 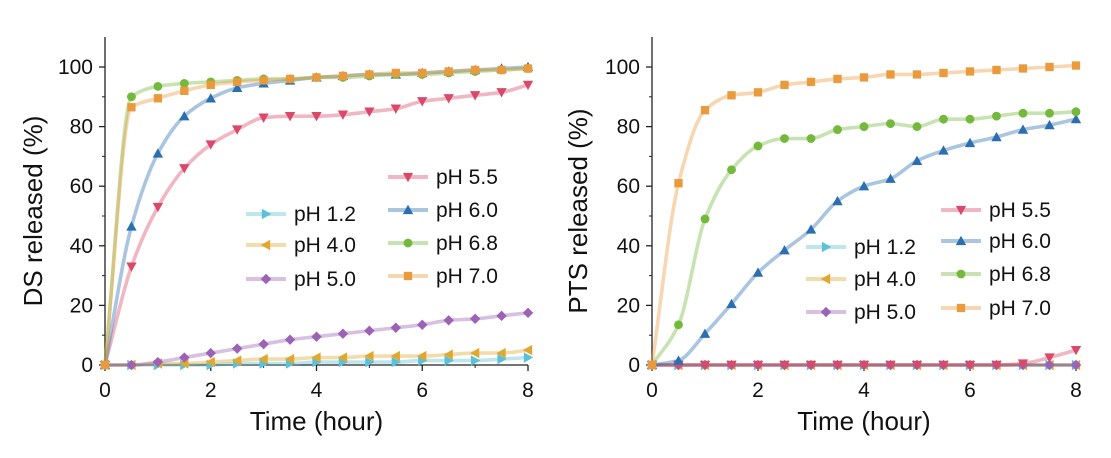 What do you see at coordinates (467, 243) in the screenshot?
I see `legend-label: pH 6.8` at bounding box center [467, 243].